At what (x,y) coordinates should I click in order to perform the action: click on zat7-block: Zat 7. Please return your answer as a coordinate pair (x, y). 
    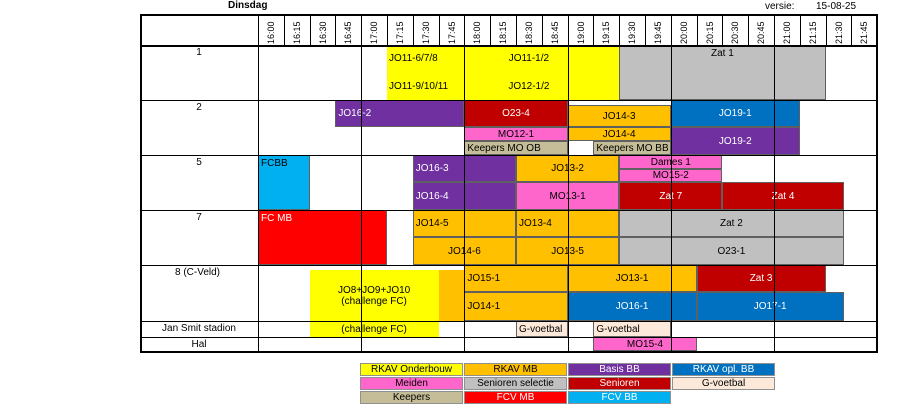
    Looking at the image, I should click on (671, 196).